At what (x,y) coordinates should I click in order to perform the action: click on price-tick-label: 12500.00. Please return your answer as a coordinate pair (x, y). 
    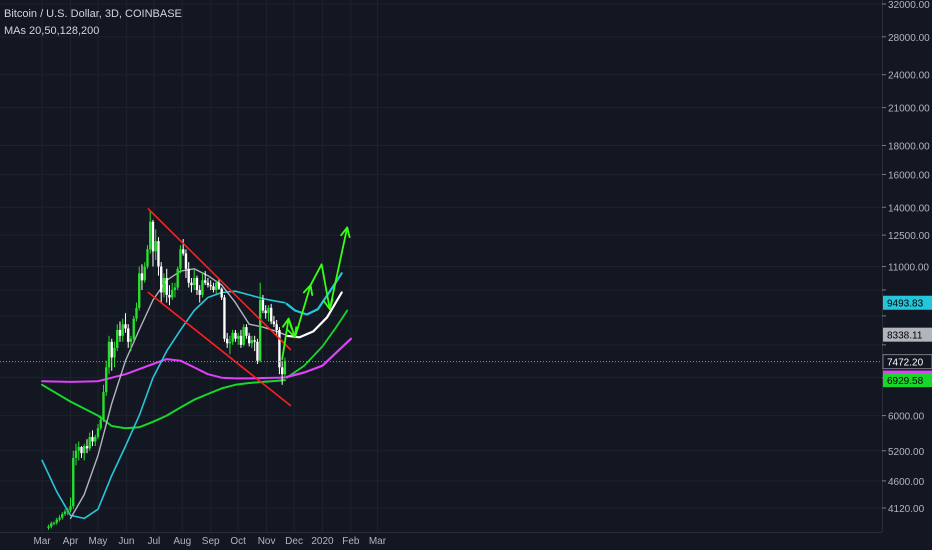
    Looking at the image, I should click on (909, 236).